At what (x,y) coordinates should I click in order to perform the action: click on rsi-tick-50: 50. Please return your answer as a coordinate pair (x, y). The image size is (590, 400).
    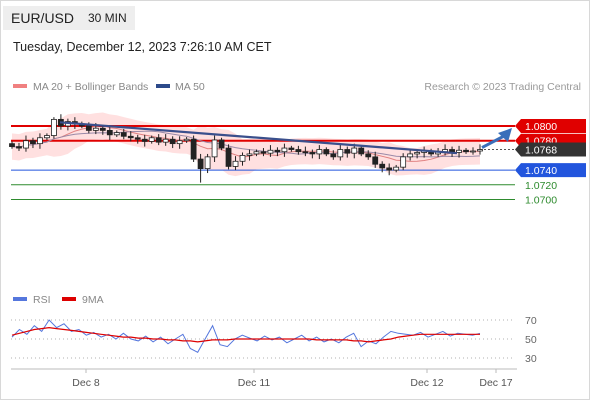
    Looking at the image, I should click on (531, 340).